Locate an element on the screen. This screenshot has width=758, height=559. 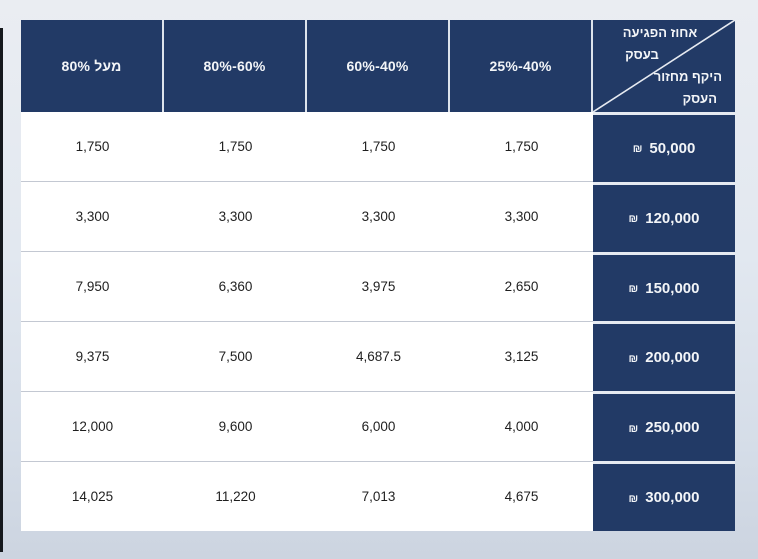
turnover-amount: 250,000 is located at coordinates (672, 428).